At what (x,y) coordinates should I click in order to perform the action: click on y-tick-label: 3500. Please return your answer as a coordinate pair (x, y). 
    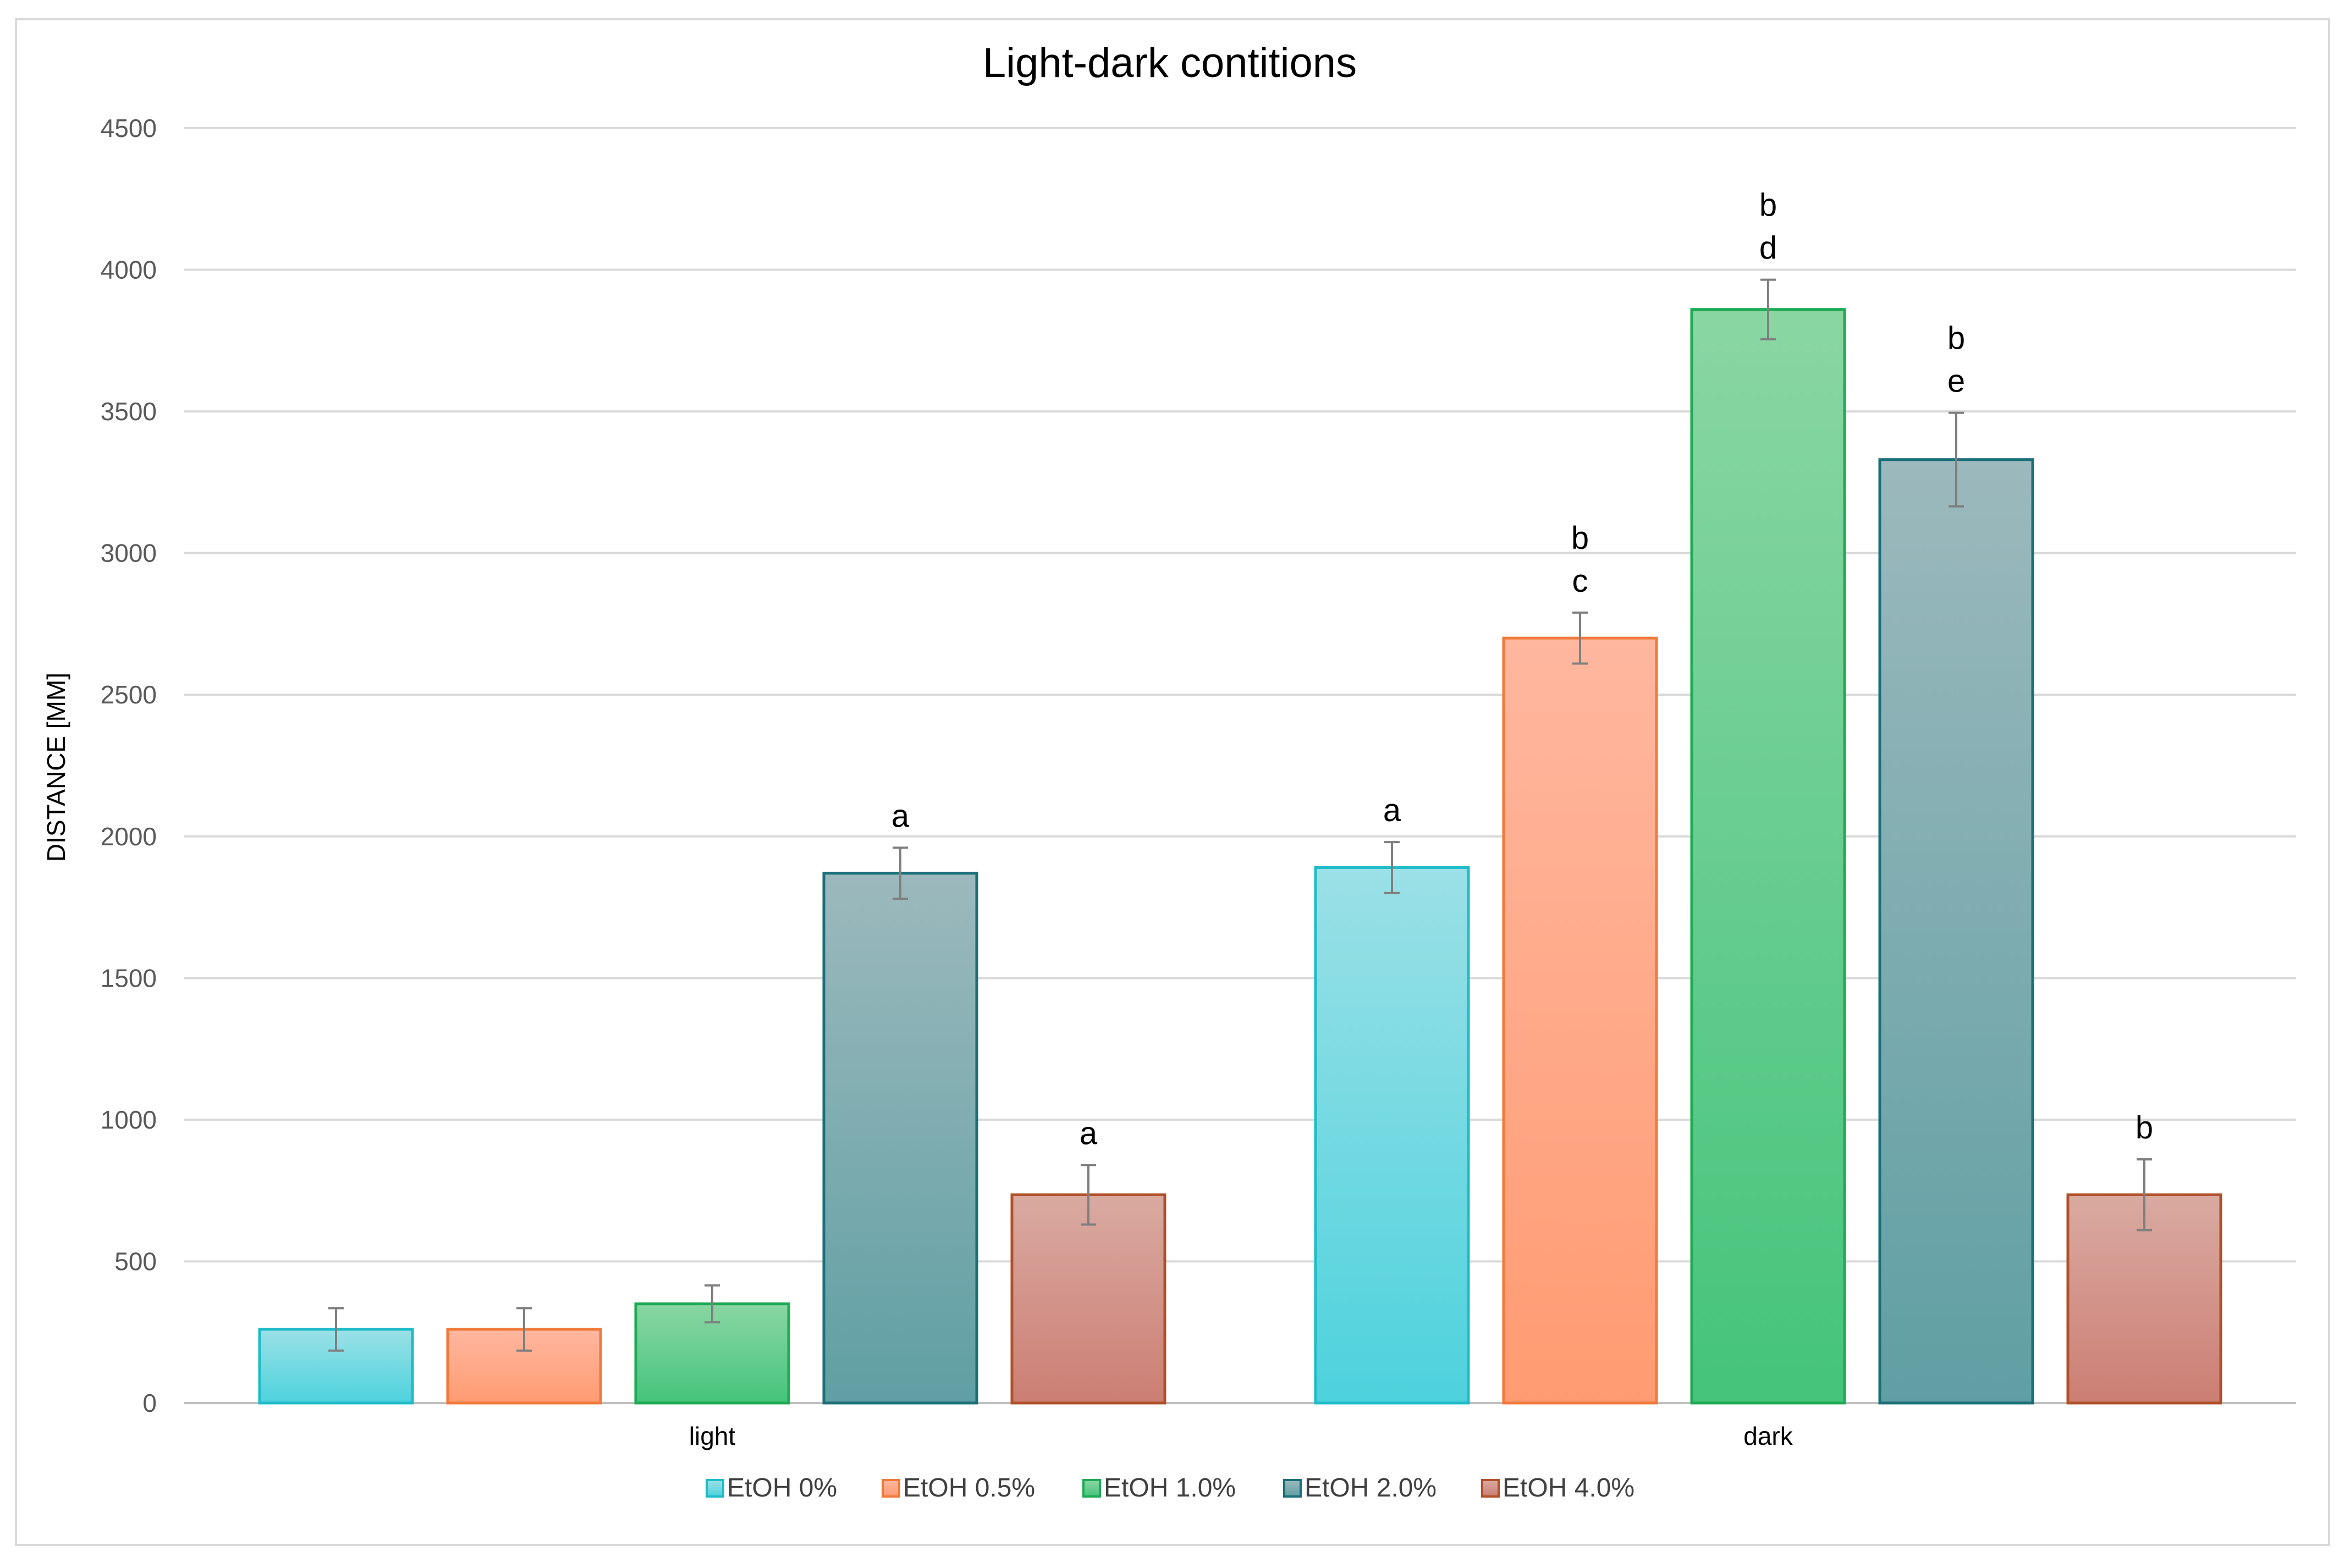
    Looking at the image, I should click on (129, 412).